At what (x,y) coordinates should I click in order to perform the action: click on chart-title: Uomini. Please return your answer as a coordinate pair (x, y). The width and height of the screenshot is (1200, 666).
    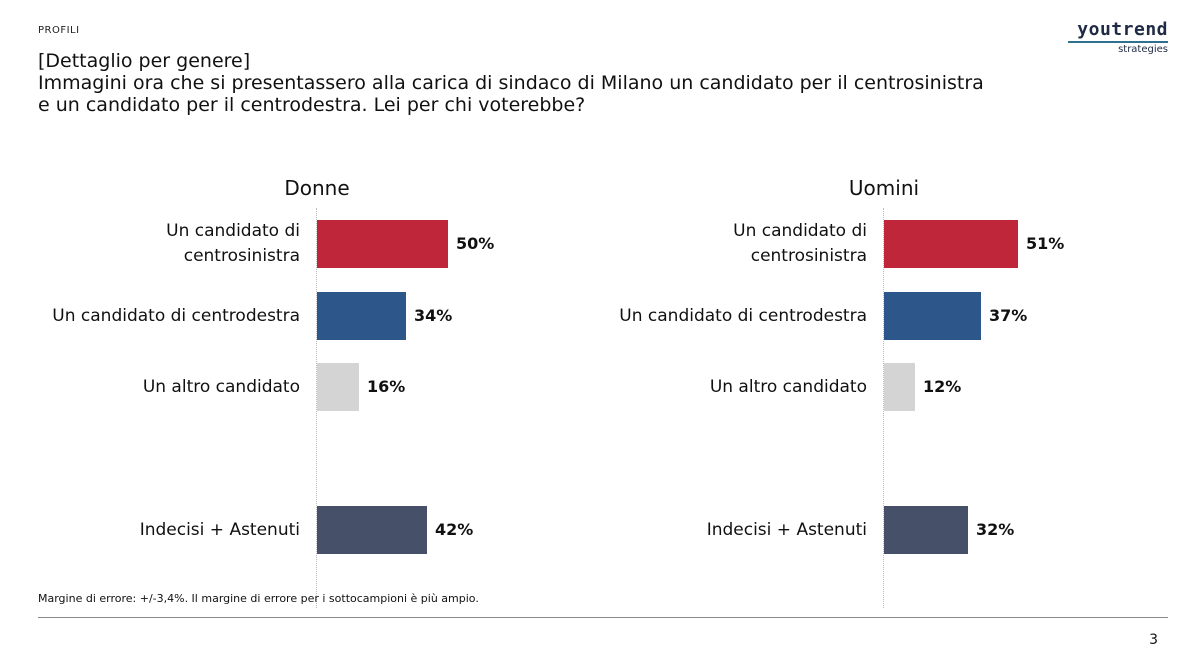
    Looking at the image, I should click on (884, 188).